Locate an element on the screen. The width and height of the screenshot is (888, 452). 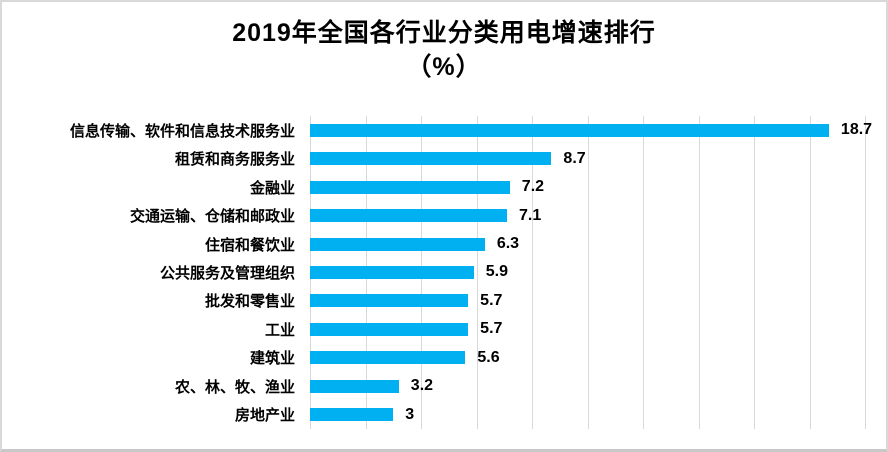
bar-row: 7.1 is located at coordinates (587, 215).